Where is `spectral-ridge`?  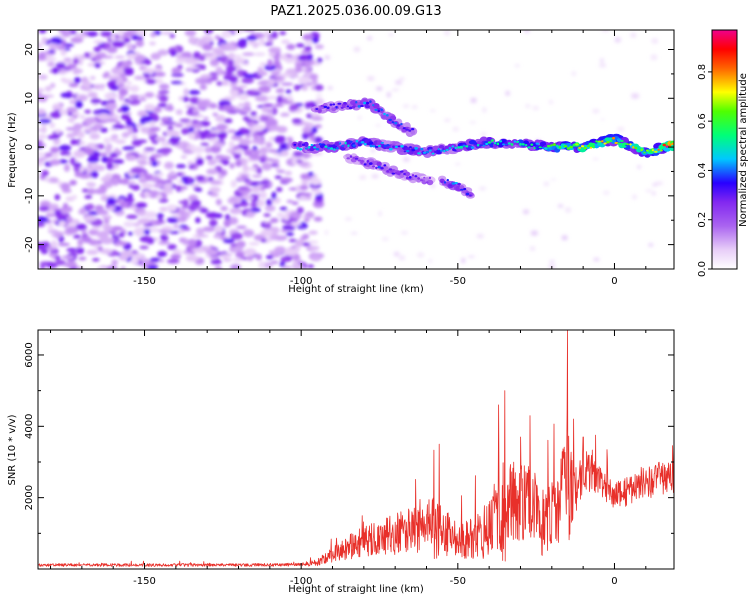 spectral-ridge is located at coordinates (482, 145).